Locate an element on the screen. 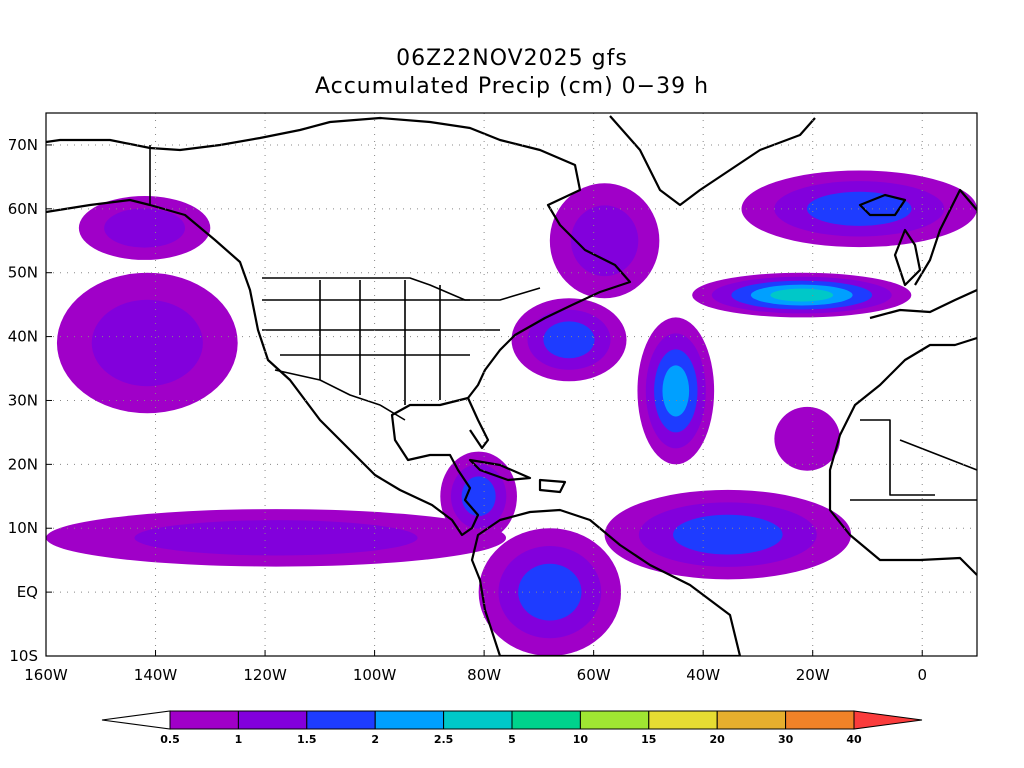  colorbar-label: 5 is located at coordinates (512, 739).